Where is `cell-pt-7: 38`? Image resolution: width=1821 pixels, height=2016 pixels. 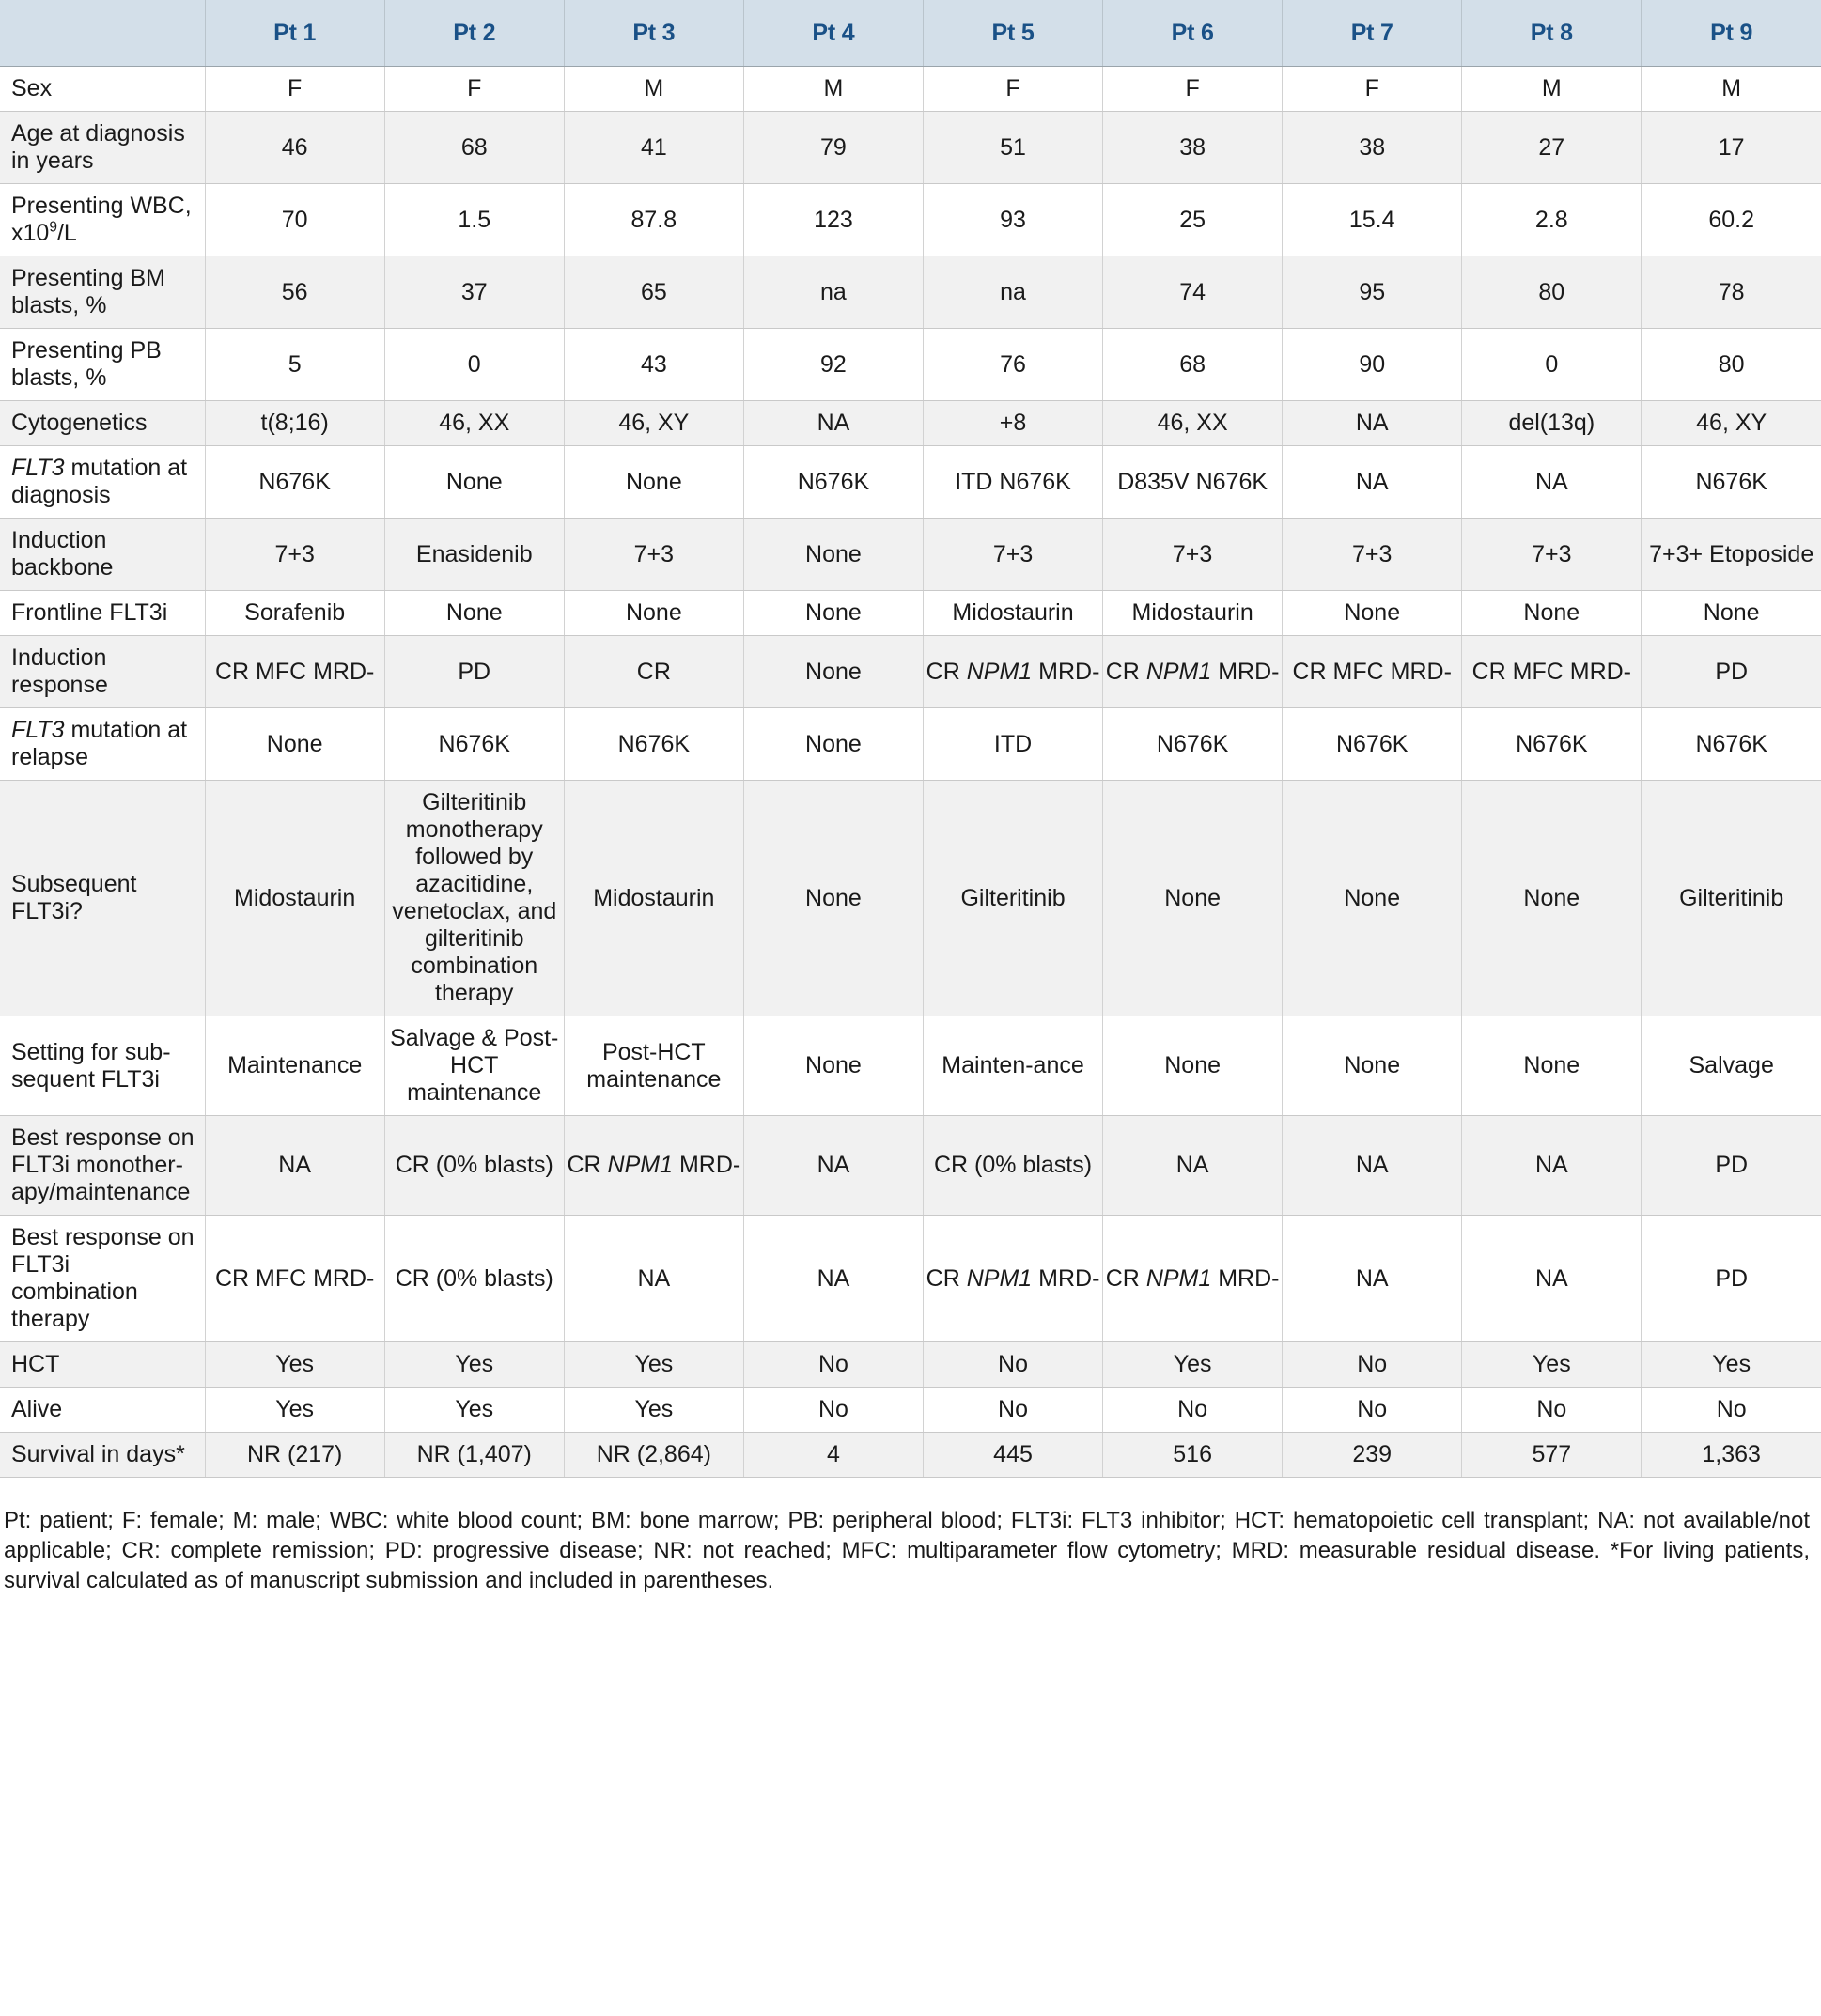
cell-pt-7: 38 is located at coordinates (1372, 147).